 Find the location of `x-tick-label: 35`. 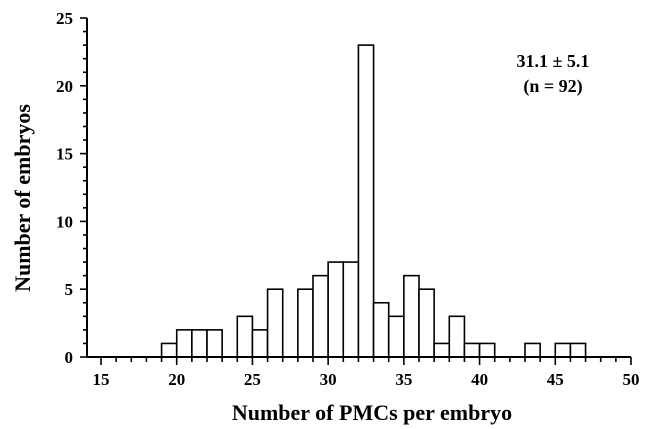

x-tick-label: 35 is located at coordinates (403, 379).